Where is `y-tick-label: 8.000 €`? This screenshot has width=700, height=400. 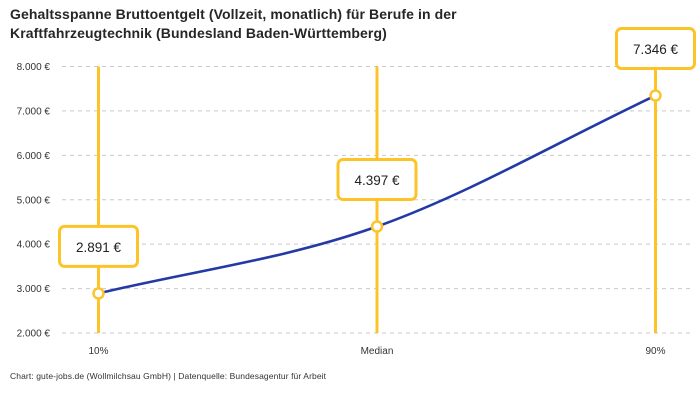
y-tick-label: 8.000 € is located at coordinates (34, 67).